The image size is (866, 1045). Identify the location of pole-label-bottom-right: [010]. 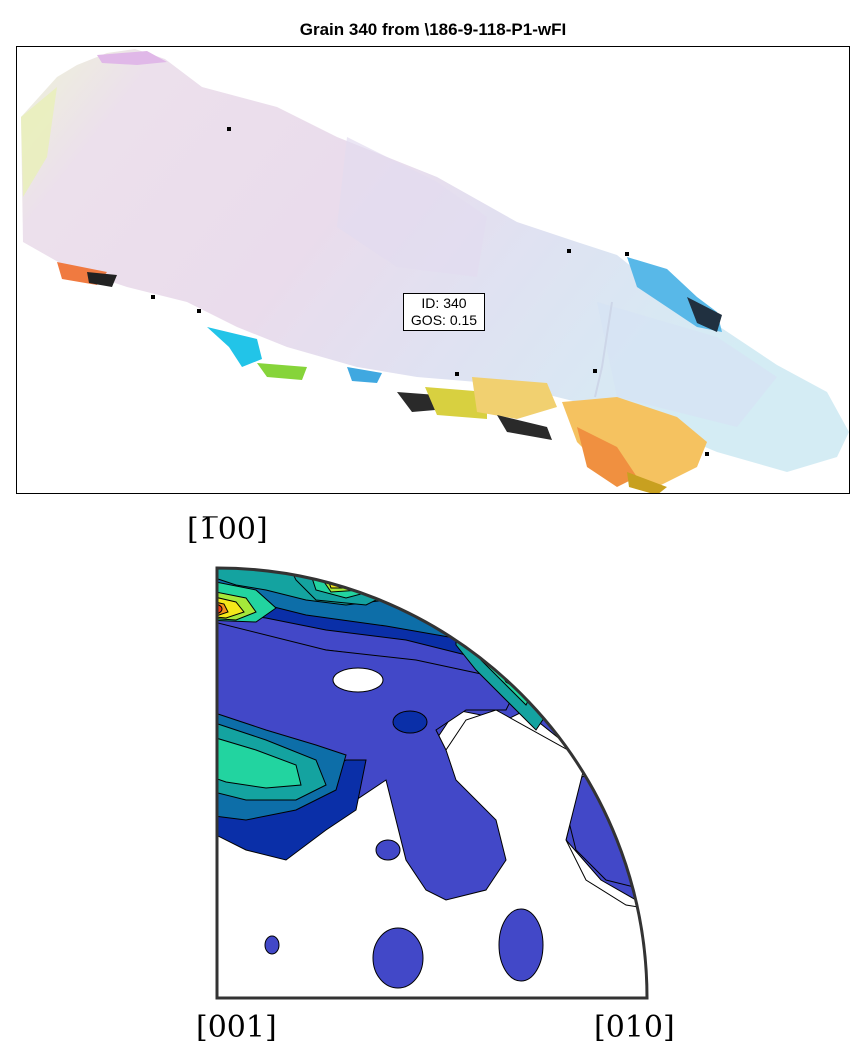
(634, 1027).